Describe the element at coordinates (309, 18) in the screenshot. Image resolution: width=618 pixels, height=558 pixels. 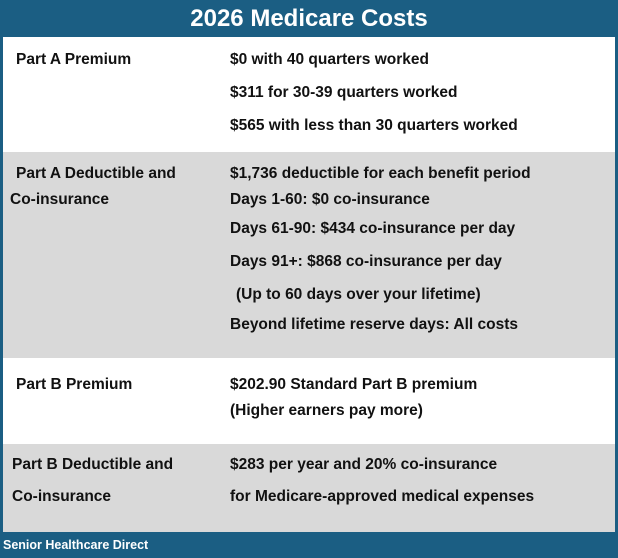
I see `page-title: 2026 Medicare Costs` at that location.